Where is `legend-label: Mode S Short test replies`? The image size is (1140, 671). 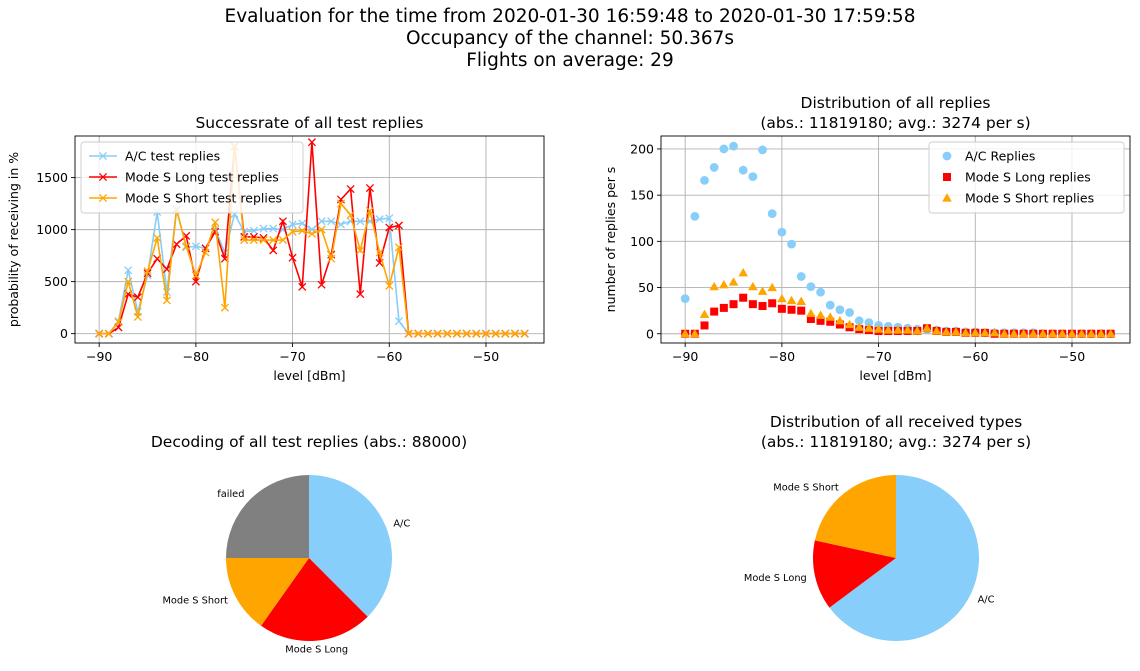
legend-label: Mode S Short test replies is located at coordinates (203, 198).